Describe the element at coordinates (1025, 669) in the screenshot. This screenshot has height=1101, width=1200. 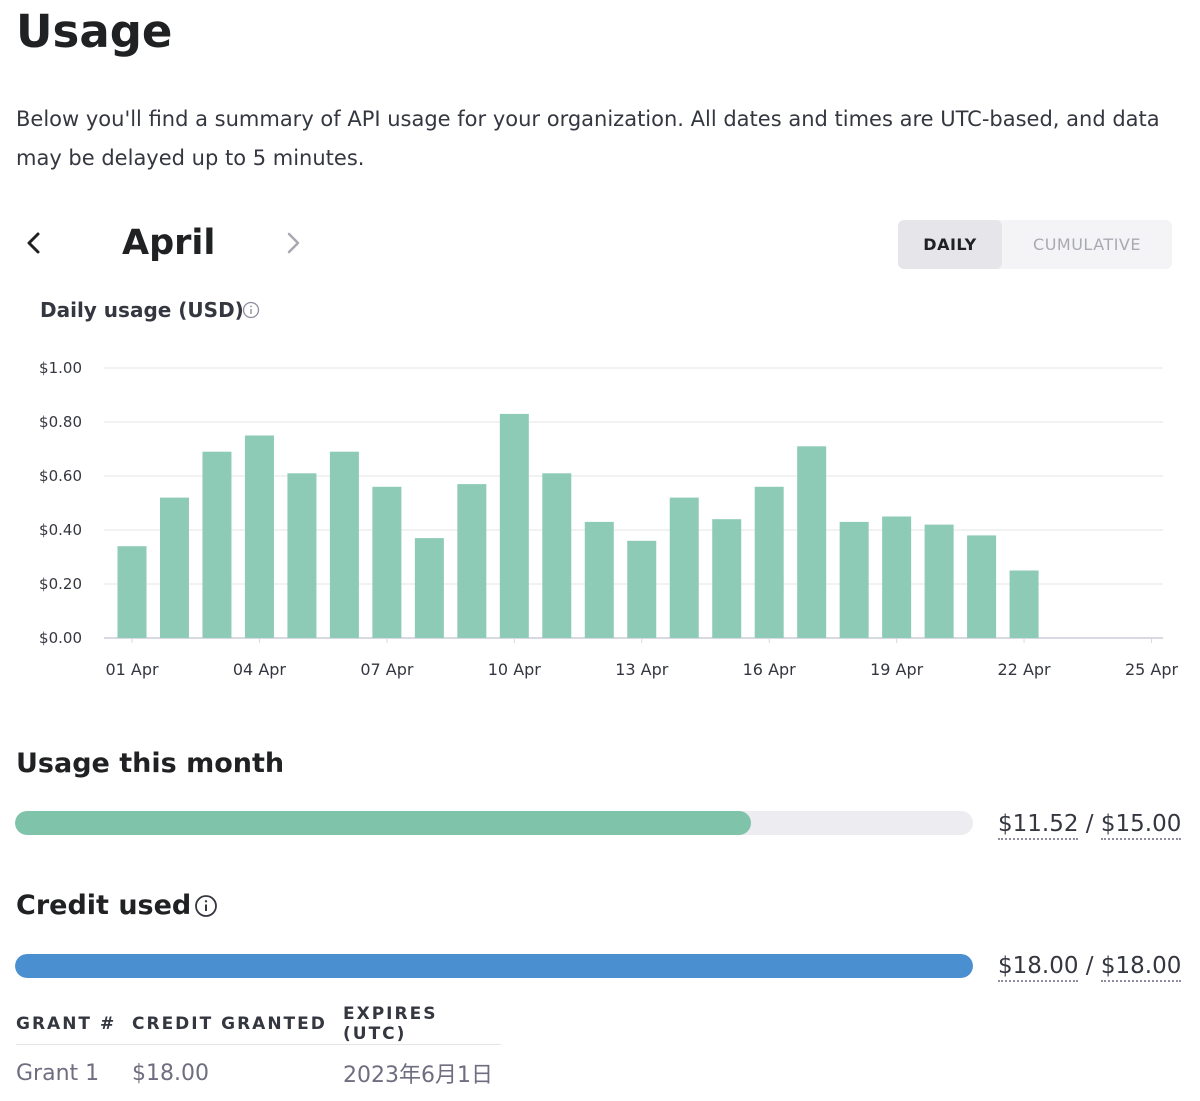
I see `x-tick-label: 22 Apr` at that location.